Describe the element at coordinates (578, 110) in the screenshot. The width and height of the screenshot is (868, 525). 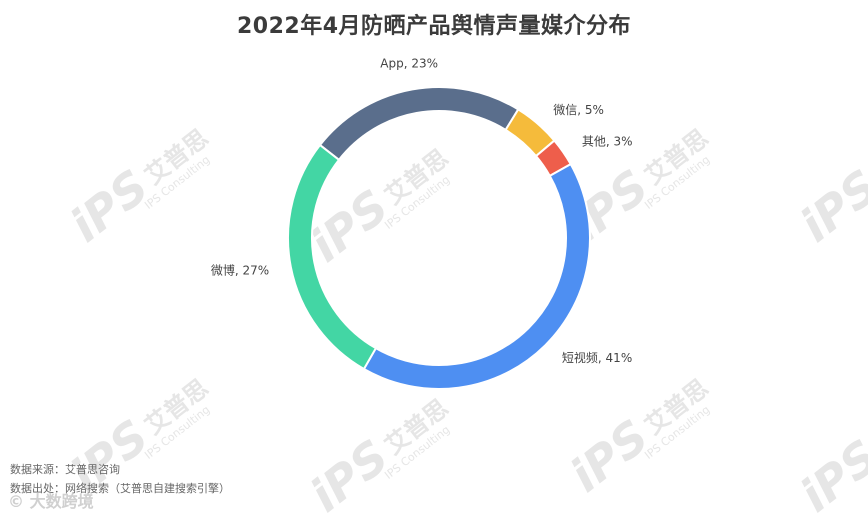
I see `slice-label-1: 微信, 5%` at that location.